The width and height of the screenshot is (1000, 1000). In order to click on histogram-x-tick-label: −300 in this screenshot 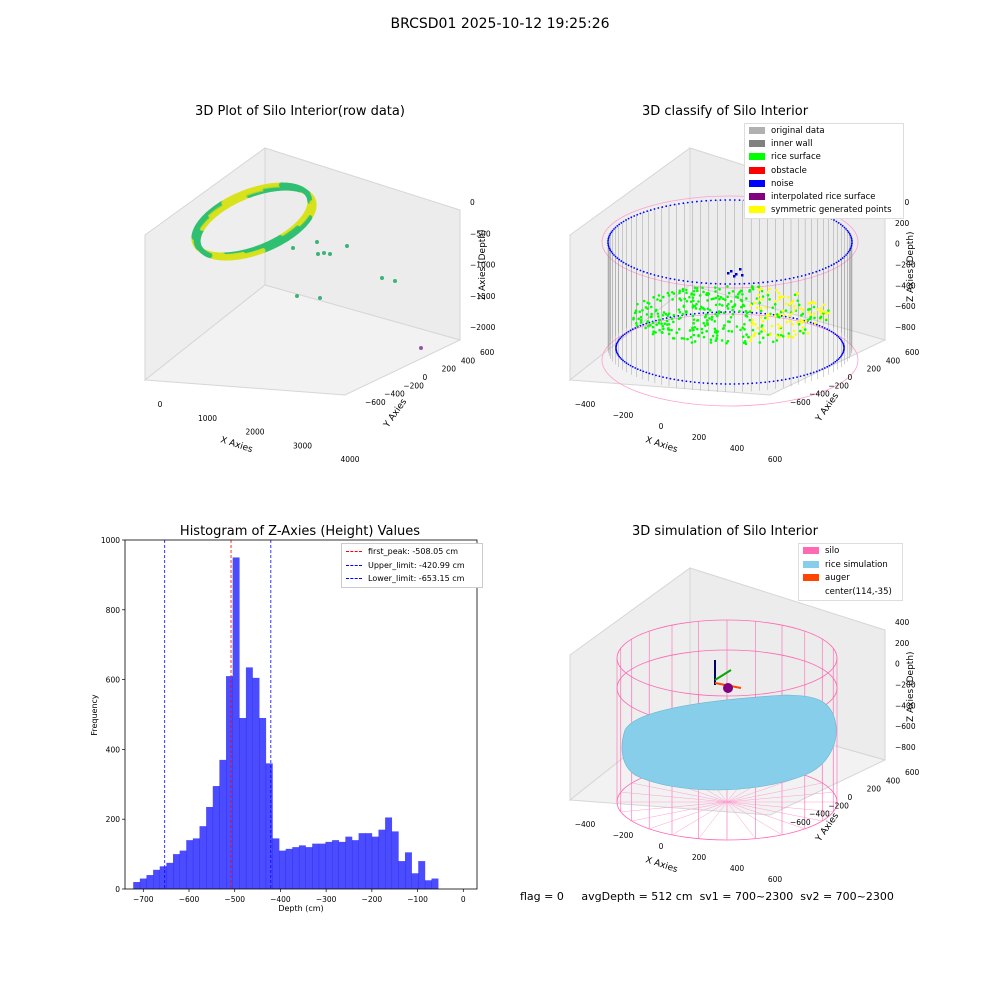, I will do `click(326, 899)`.